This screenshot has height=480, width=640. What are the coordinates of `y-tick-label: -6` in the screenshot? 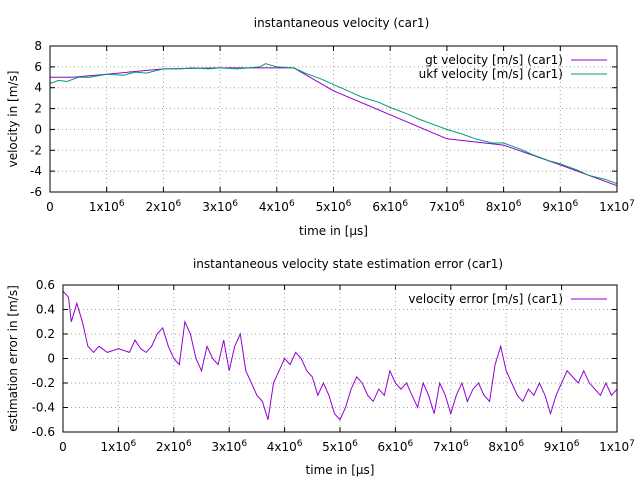 It's located at (36, 192).